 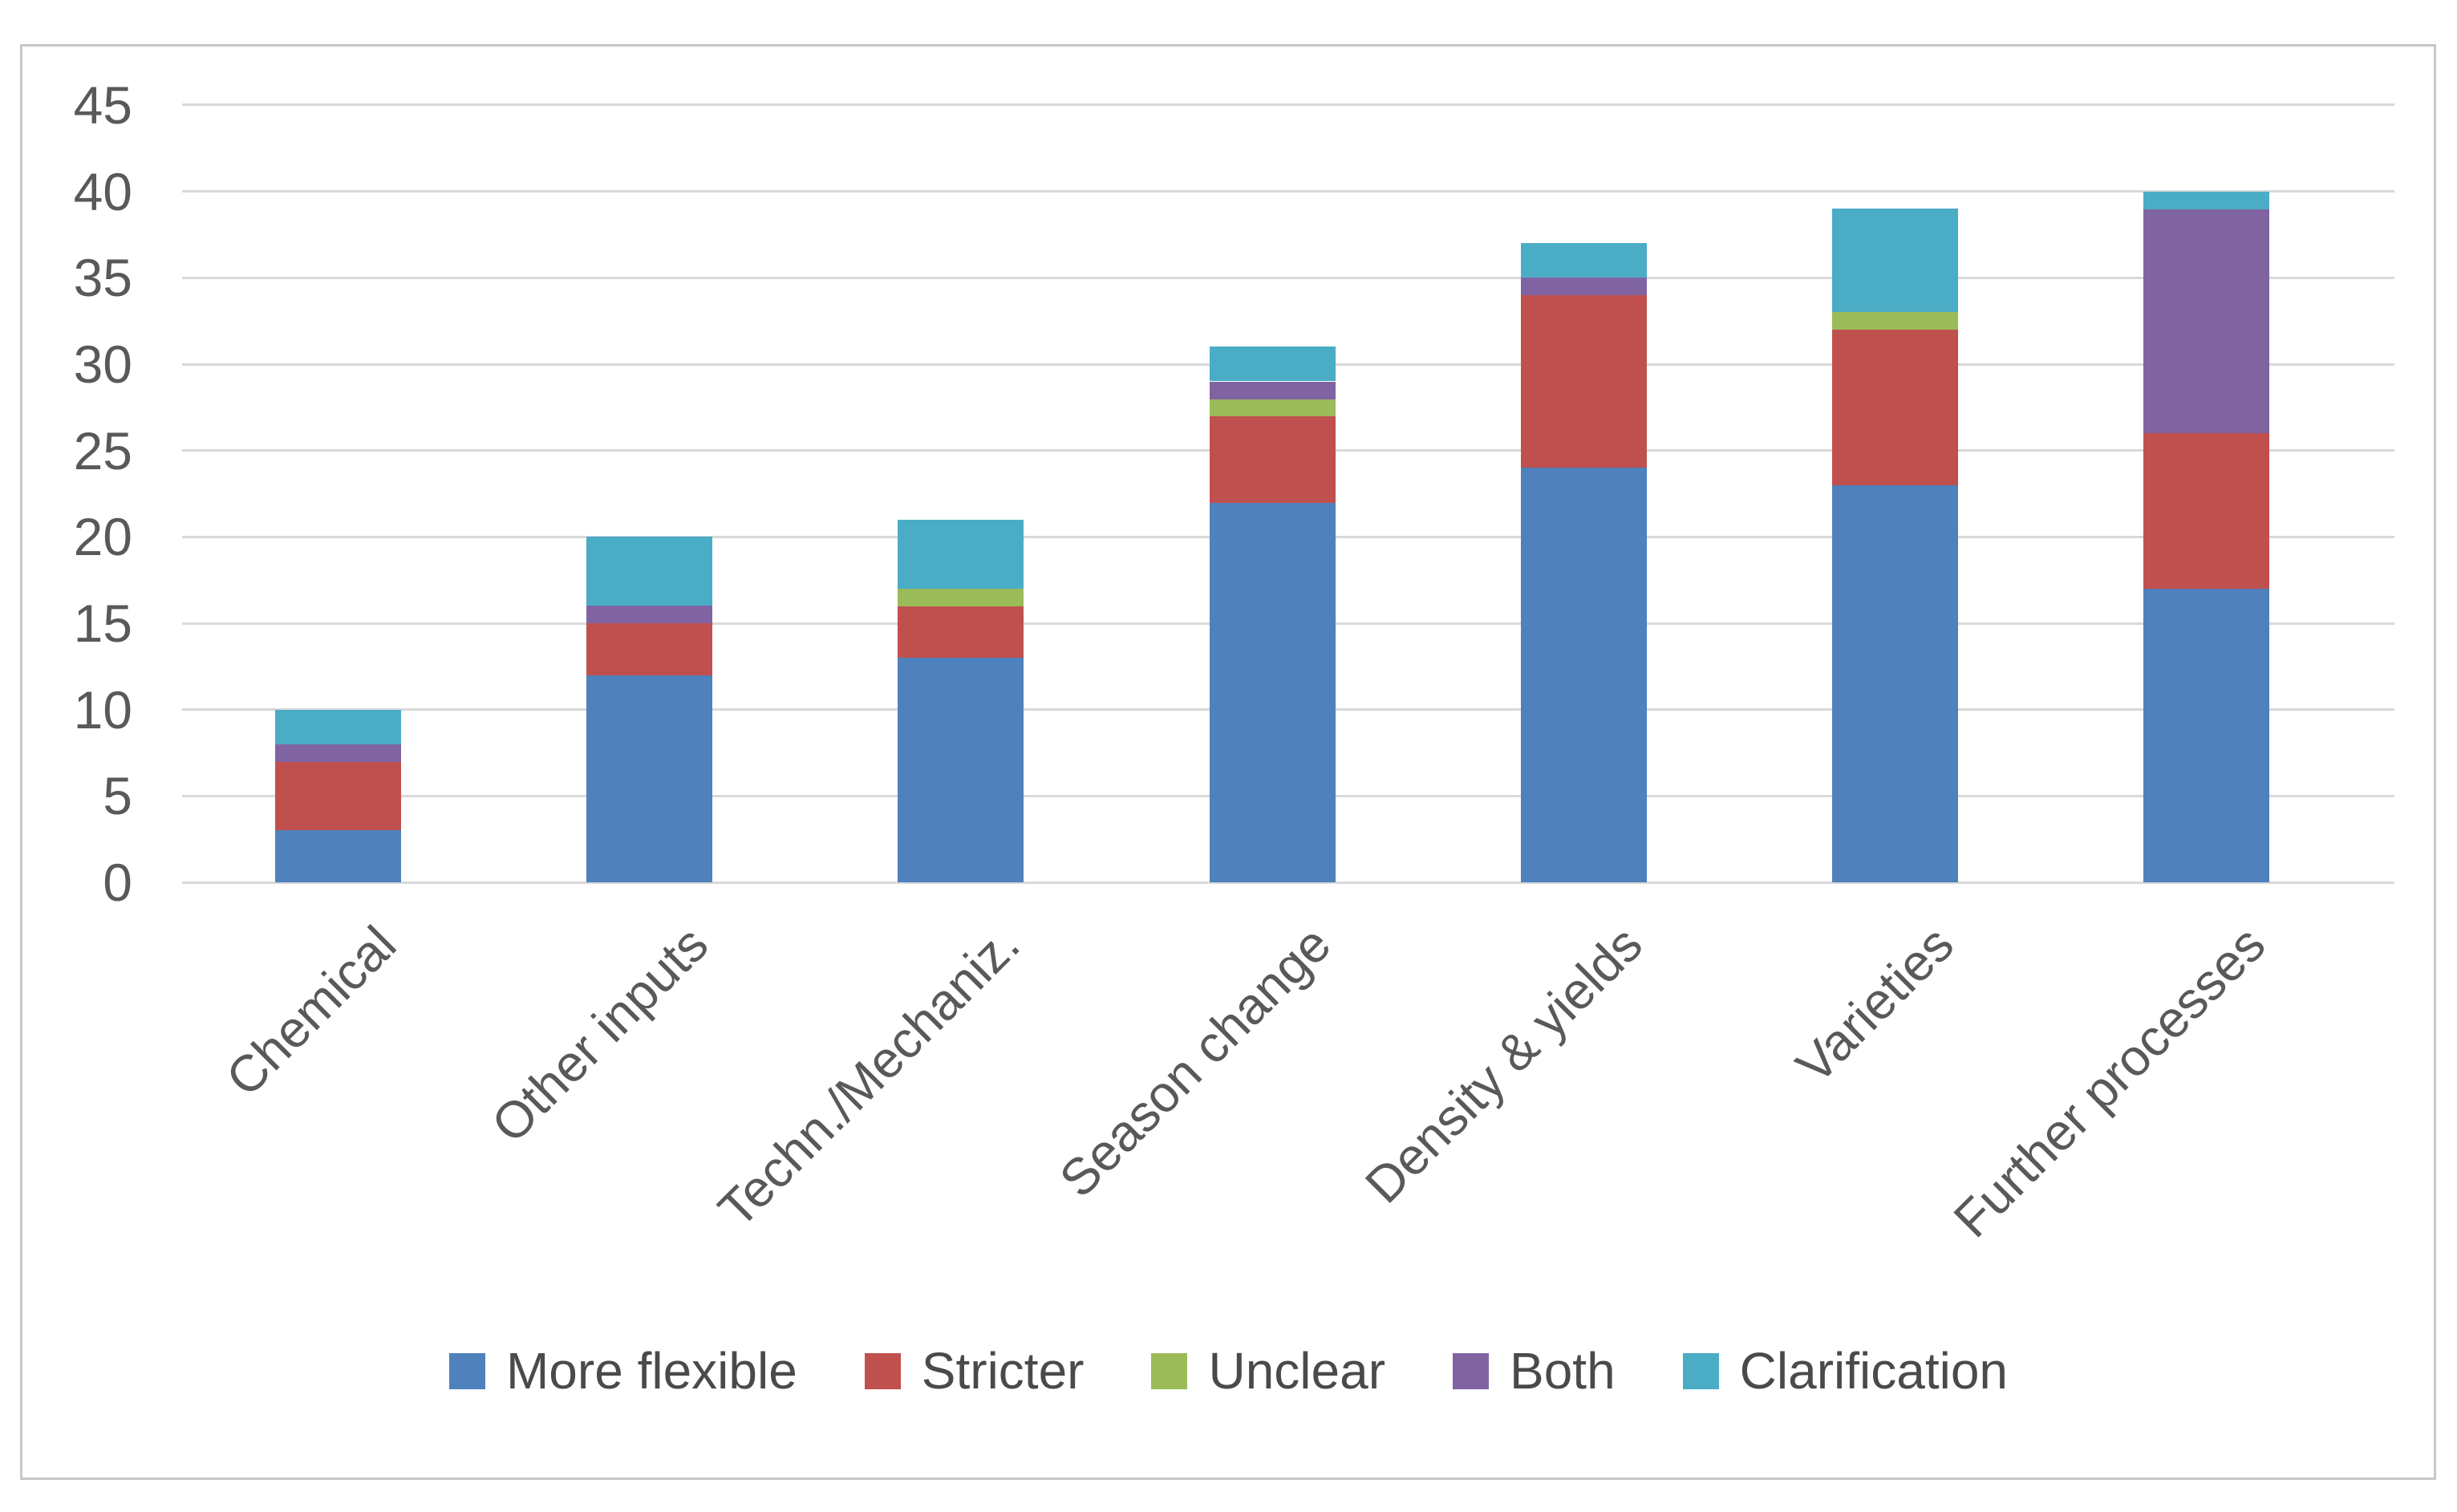 I want to click on y-axis-tick-label: 30, so click(x=102, y=364).